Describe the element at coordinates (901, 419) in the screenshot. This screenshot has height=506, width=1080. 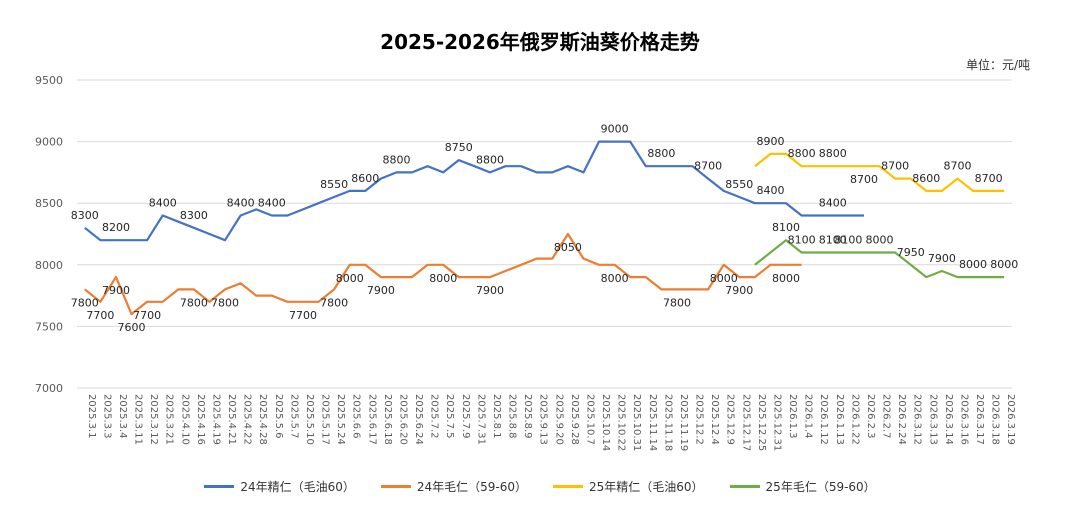
I see `x-tick-label: 2026.2.24` at that location.